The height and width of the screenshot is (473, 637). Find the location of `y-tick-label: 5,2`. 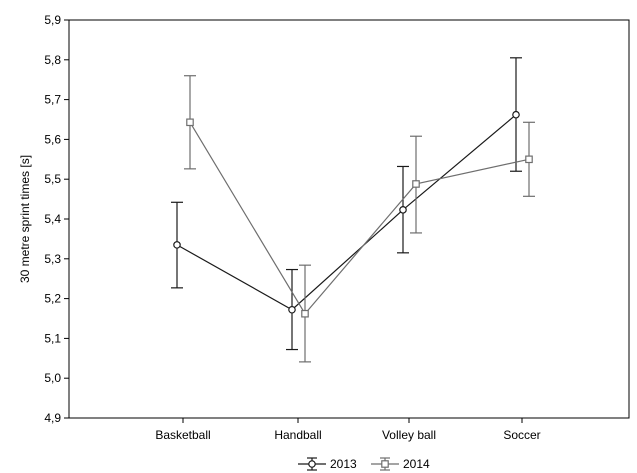

y-tick-label: 5,2 is located at coordinates (52, 299).